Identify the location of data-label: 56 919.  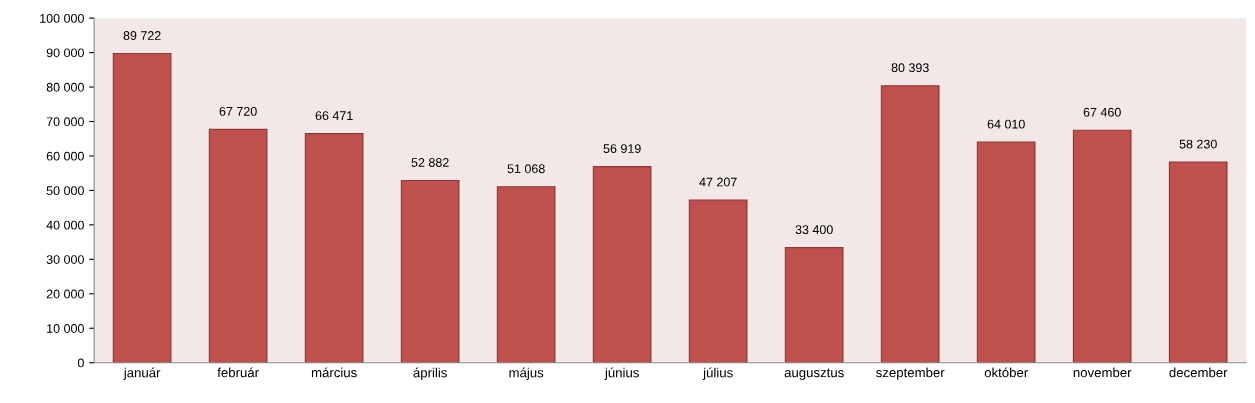
(622, 148).